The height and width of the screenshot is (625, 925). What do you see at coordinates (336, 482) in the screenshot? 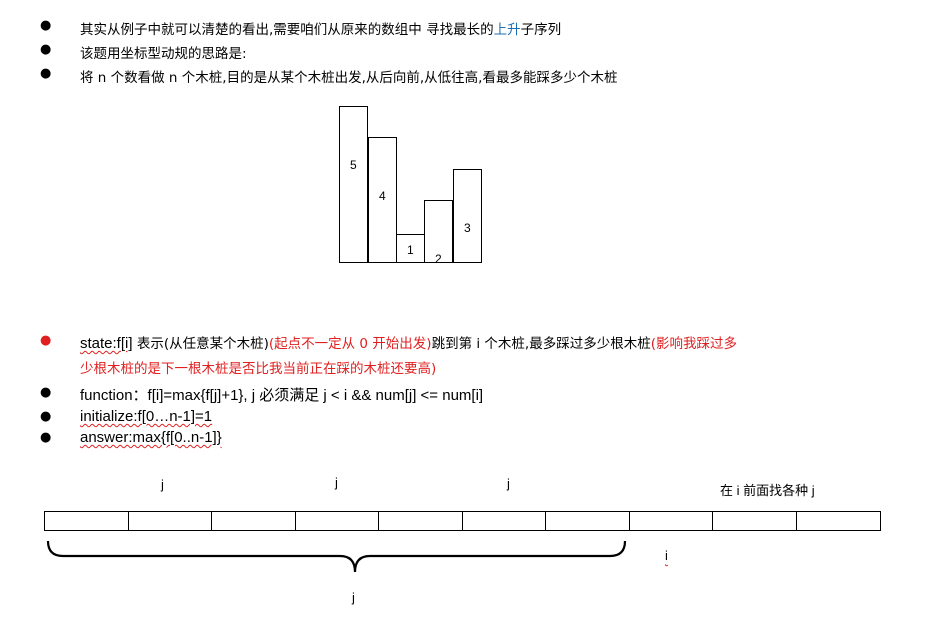
I see `j-label-2: j` at bounding box center [336, 482].